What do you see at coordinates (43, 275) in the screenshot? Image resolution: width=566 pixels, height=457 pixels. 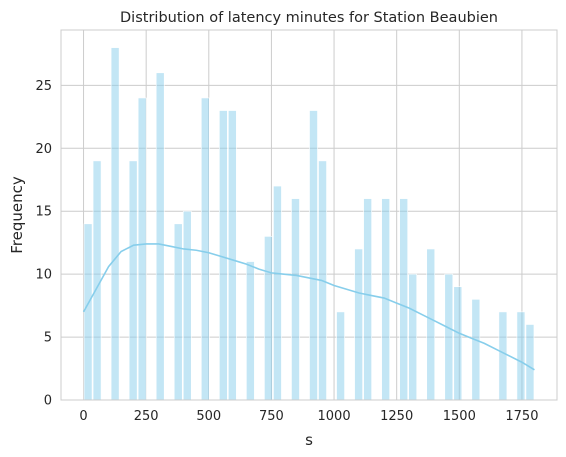 I see `y-tick-label: 10` at bounding box center [43, 275].